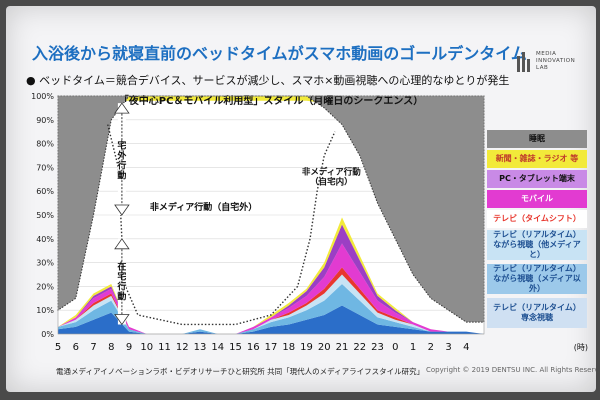 This screenshot has width=600, height=400. Describe the element at coordinates (45, 263) in the screenshot. I see `y-tick-label-30: 30%` at that location.